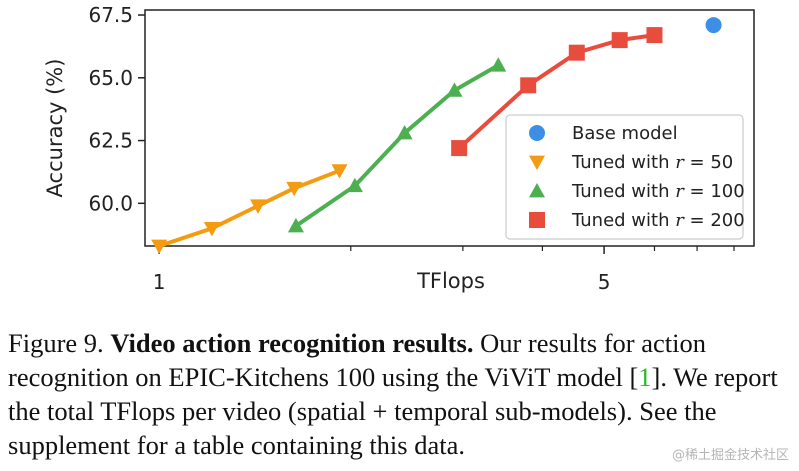  What do you see at coordinates (110, 203) in the screenshot?
I see `y-tick-label: 60.0` at bounding box center [110, 203].